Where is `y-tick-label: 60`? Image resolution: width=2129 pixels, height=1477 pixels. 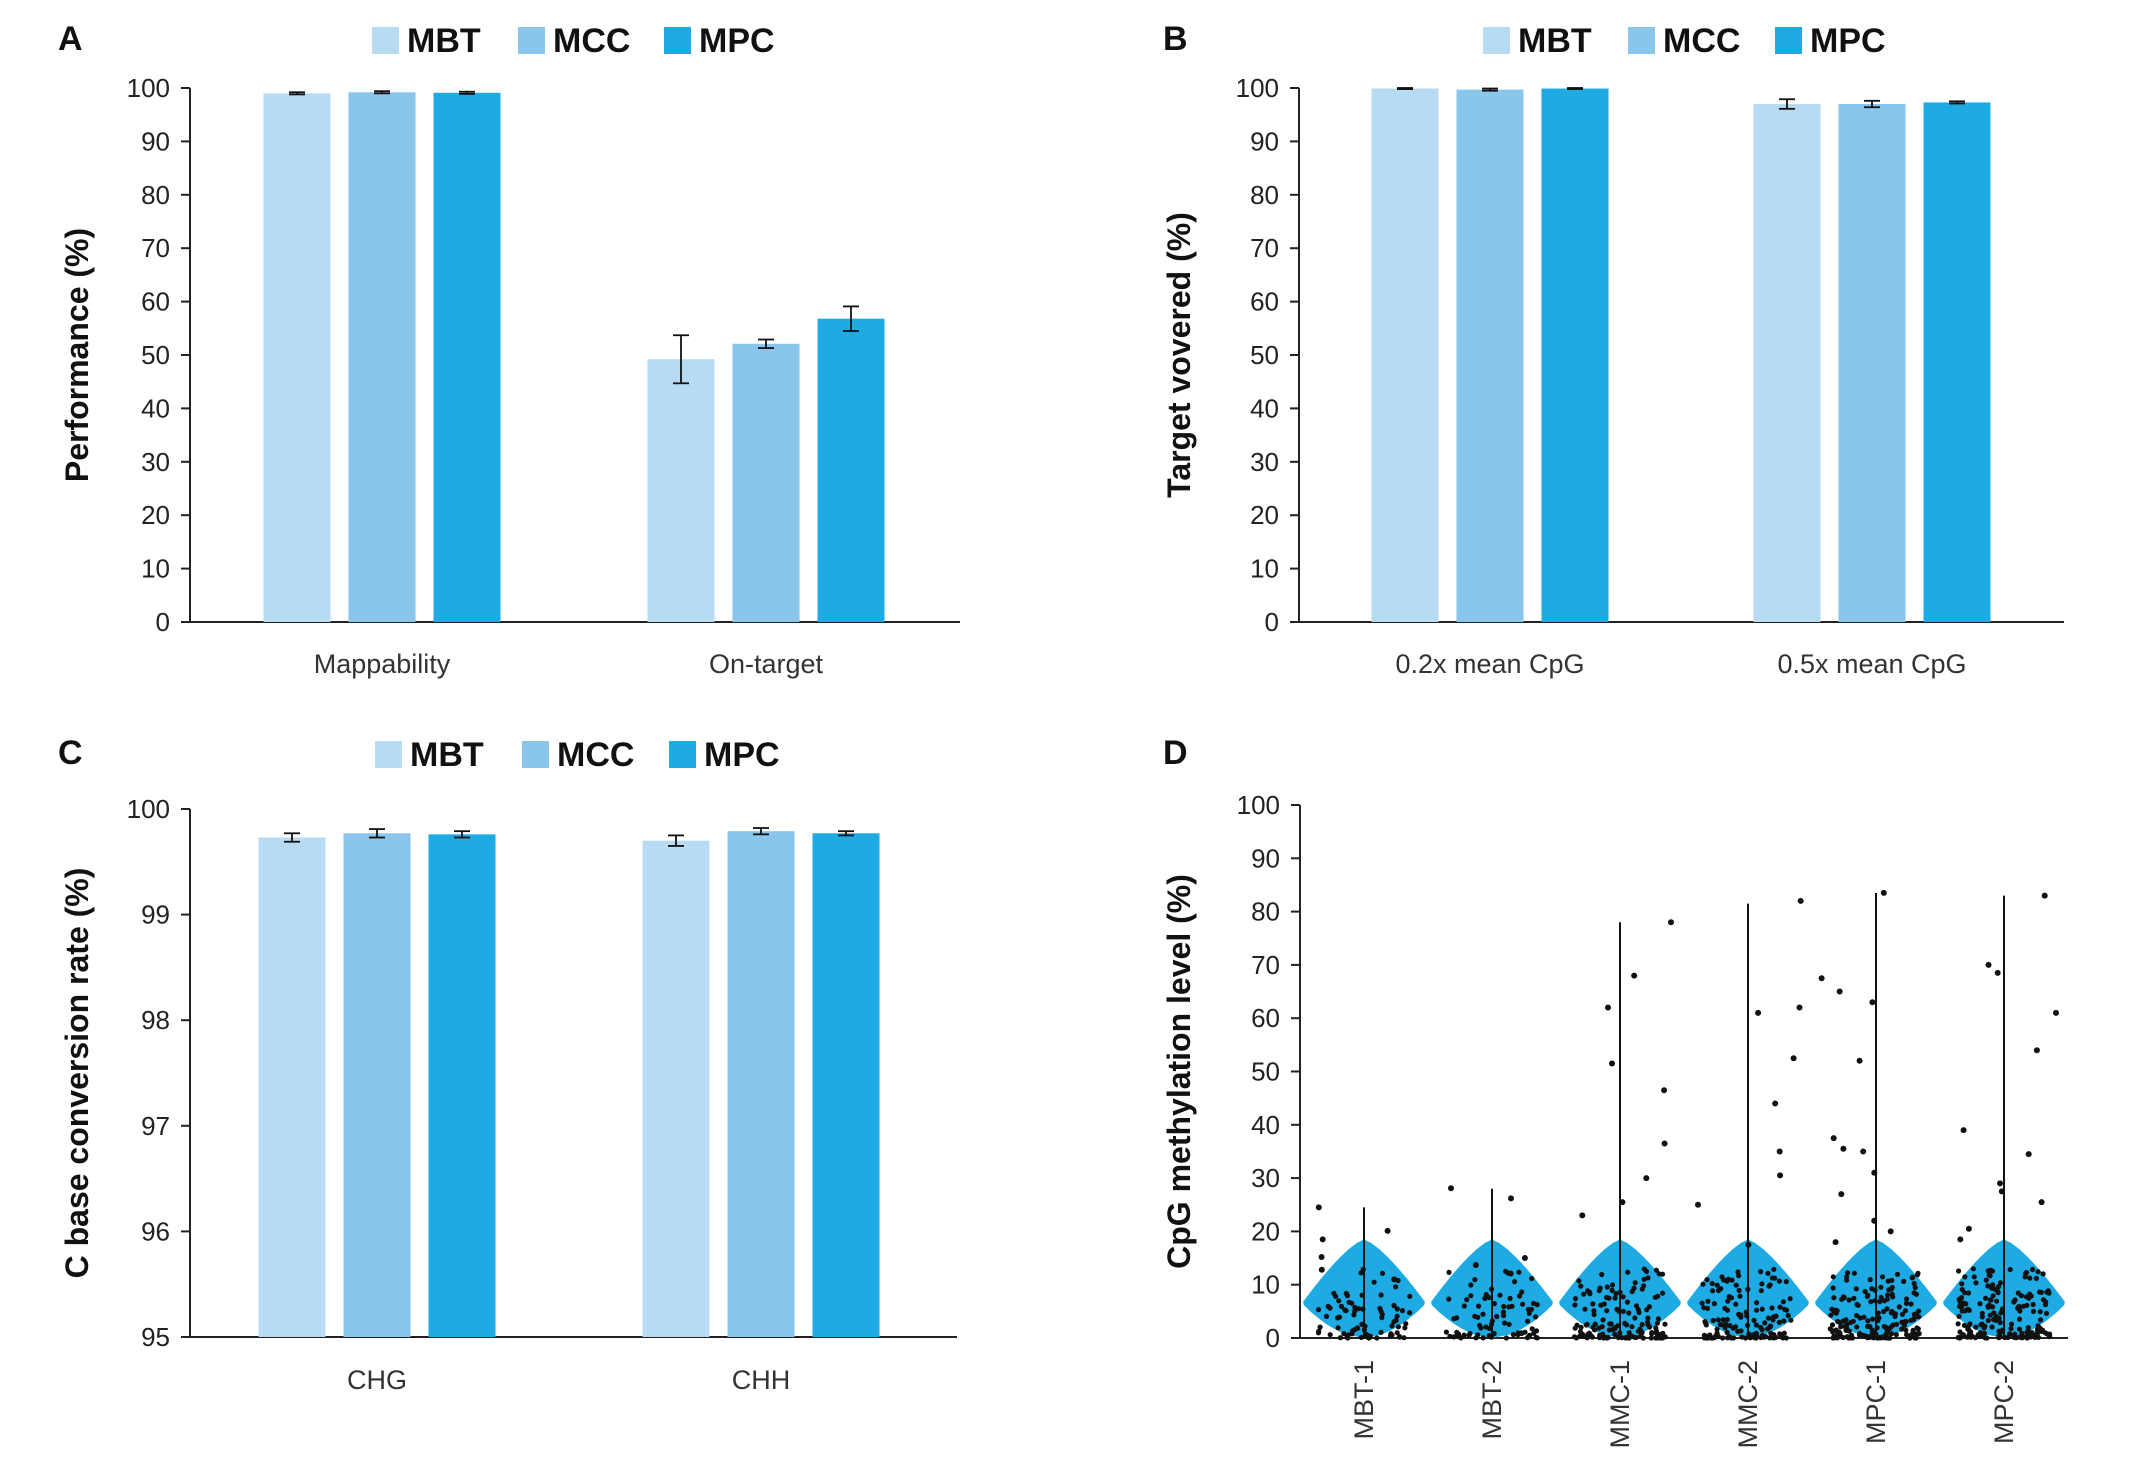 y-tick-label: 60 is located at coordinates (1264, 302).